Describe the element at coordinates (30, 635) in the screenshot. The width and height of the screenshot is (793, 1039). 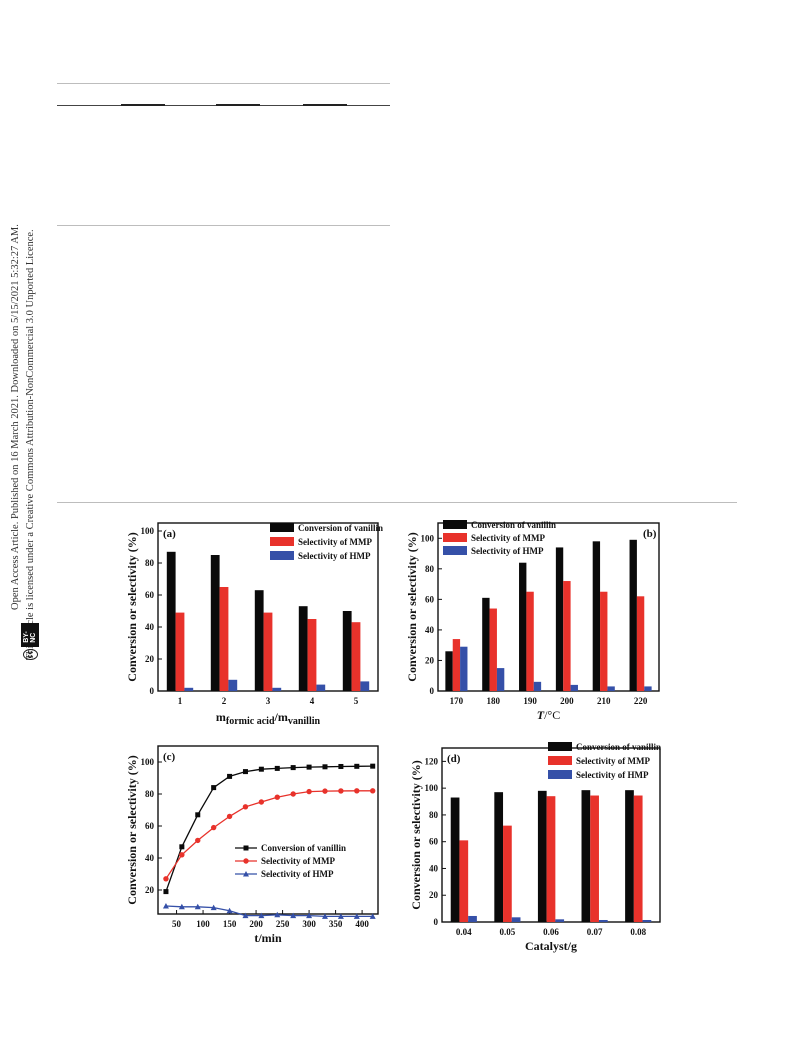
I see `cc-by-nc-label: BY-NC` at that location.